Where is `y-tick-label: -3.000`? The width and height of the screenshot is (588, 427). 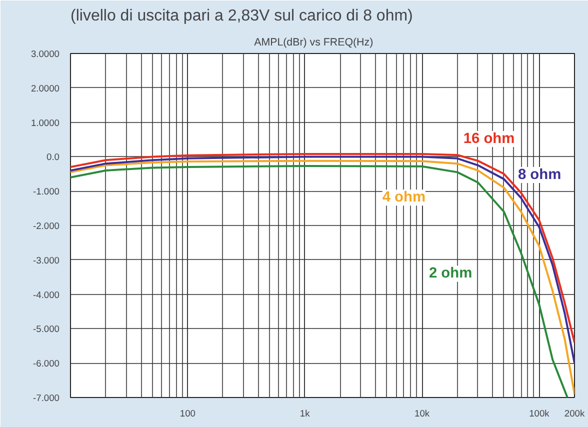 y-tick-label: -3.000 is located at coordinates (46, 260).